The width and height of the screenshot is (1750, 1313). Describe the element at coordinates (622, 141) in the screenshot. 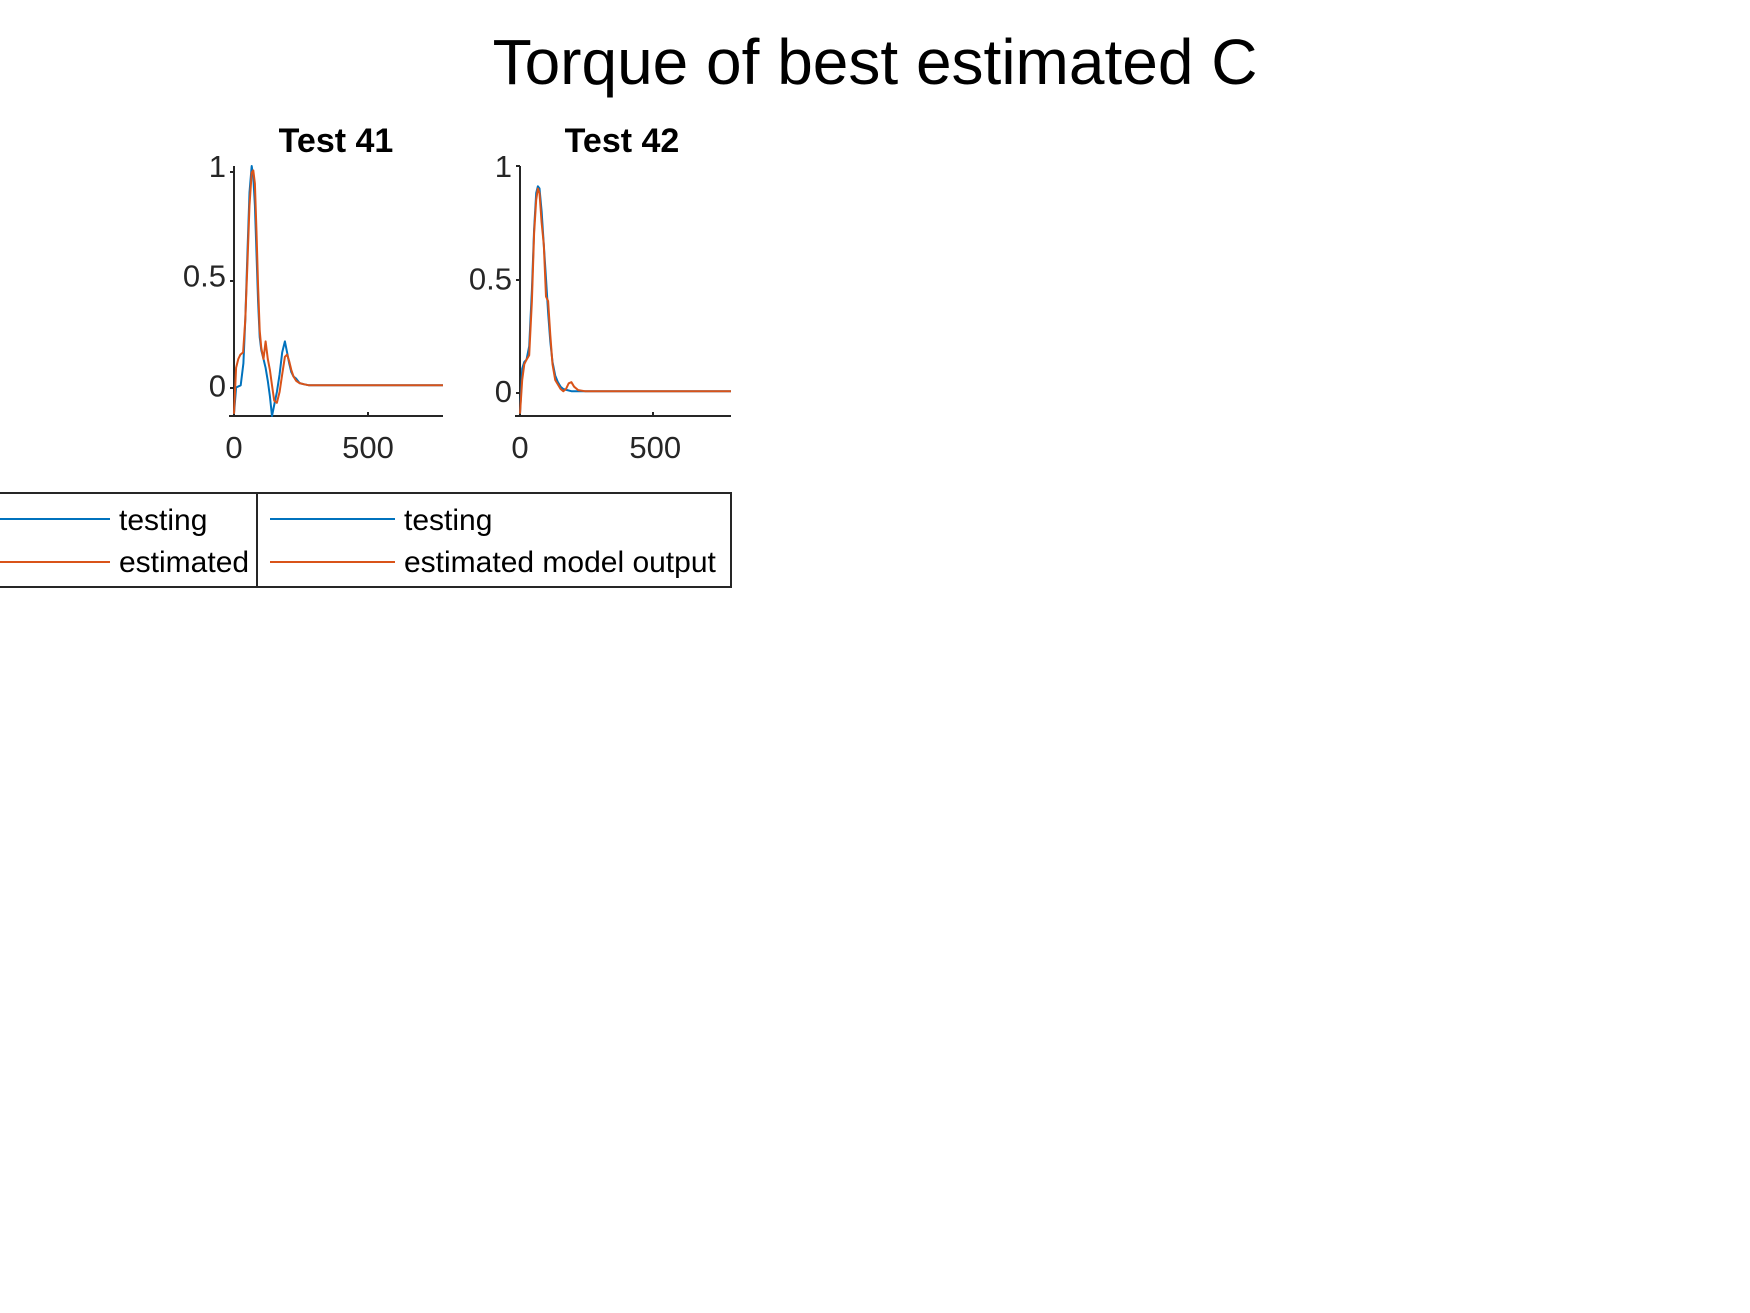

I see `subplot-title: Test 42` at that location.